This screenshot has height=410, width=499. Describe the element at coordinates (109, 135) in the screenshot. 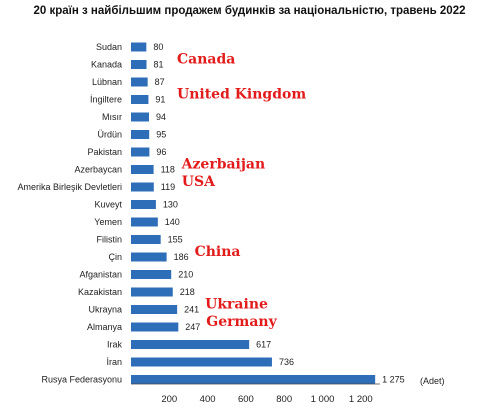

I see `category-label: Ürdün` at that location.